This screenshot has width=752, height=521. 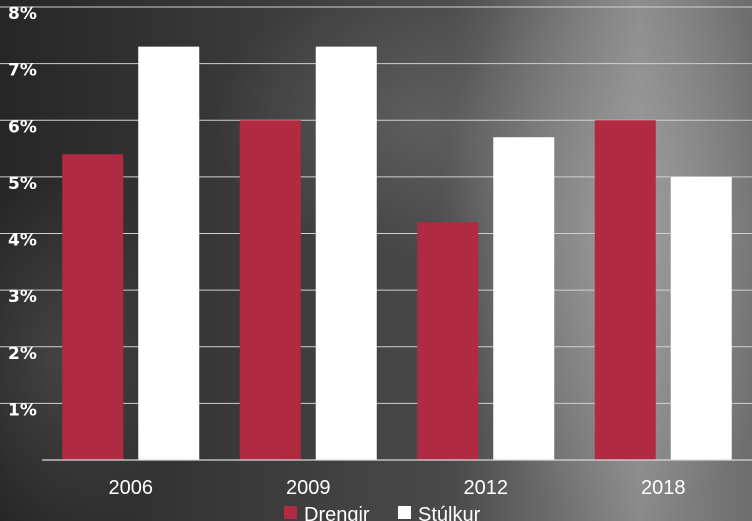 I want to click on y-tick-label: 4%, so click(x=22, y=241).